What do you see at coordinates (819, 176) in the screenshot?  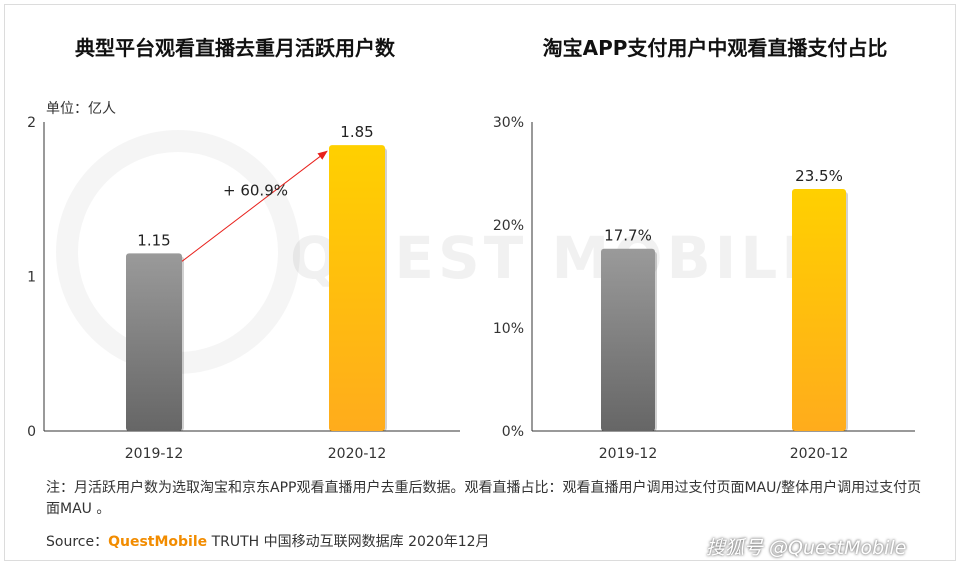 I see `bar-value-label: 23.5%` at bounding box center [819, 176].